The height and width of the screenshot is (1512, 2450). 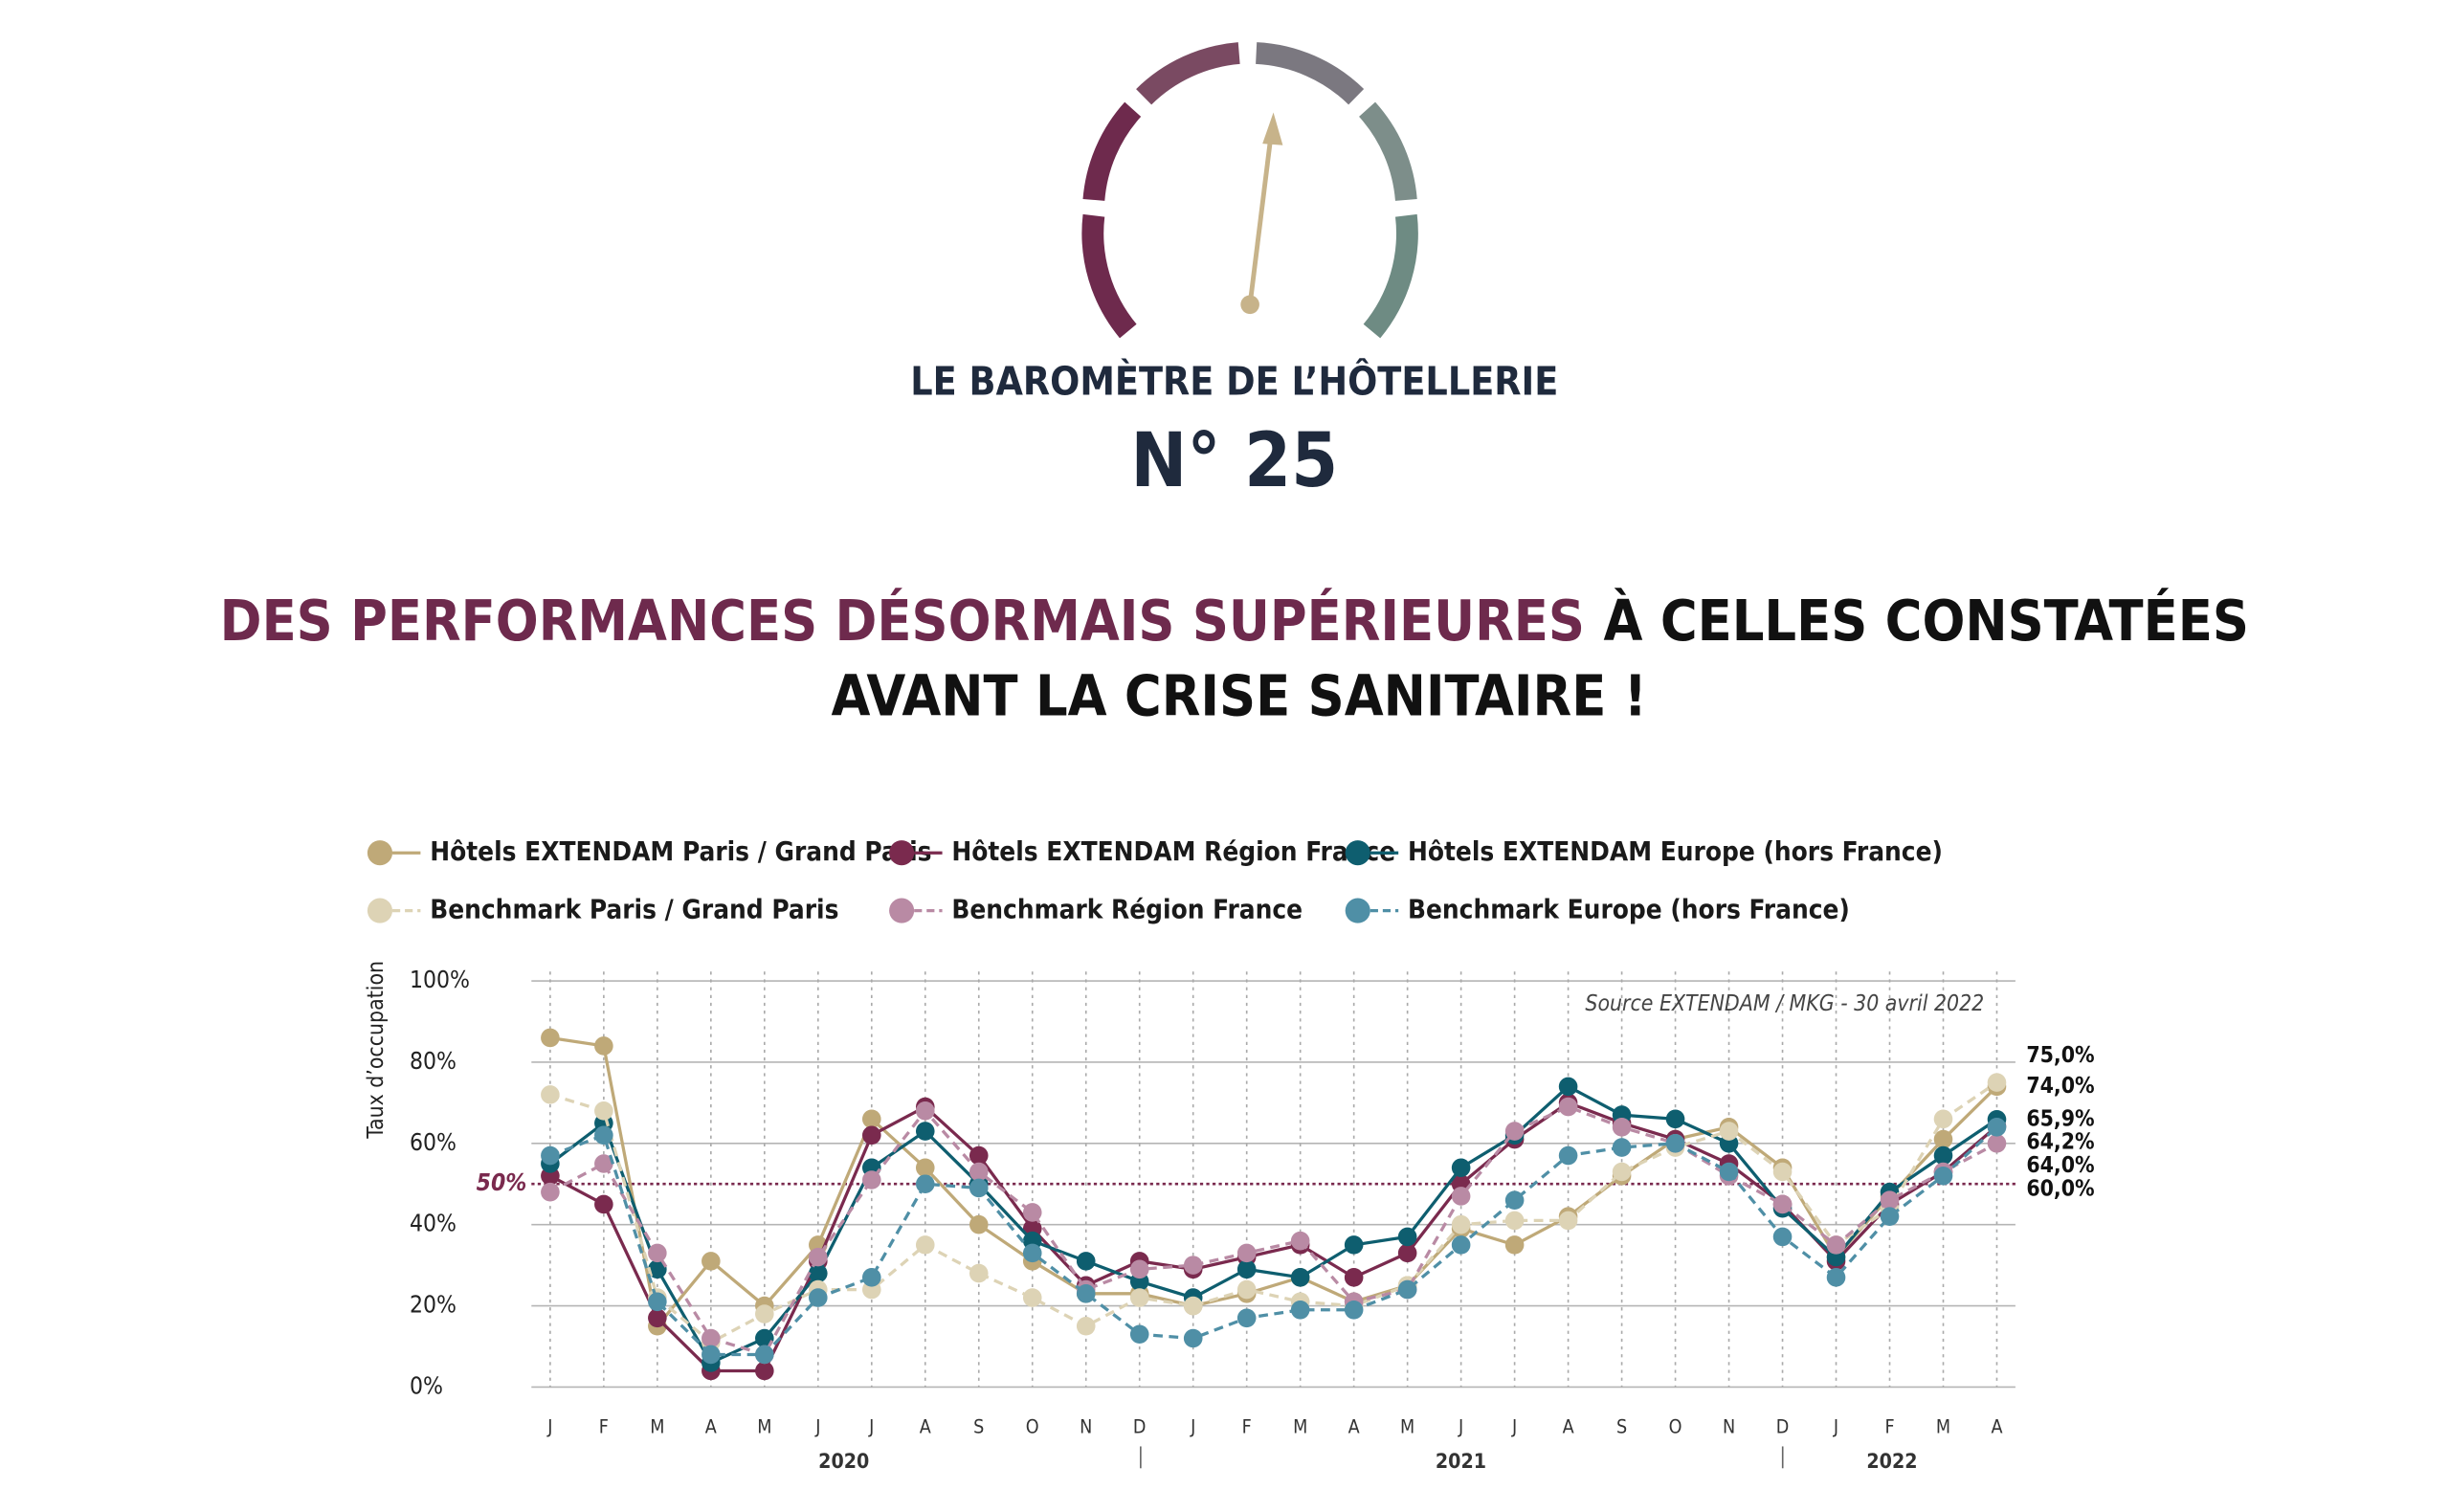 What do you see at coordinates (1629, 909) in the screenshot?
I see `legend-label: Benchmark Europe (hors France)` at bounding box center [1629, 909].